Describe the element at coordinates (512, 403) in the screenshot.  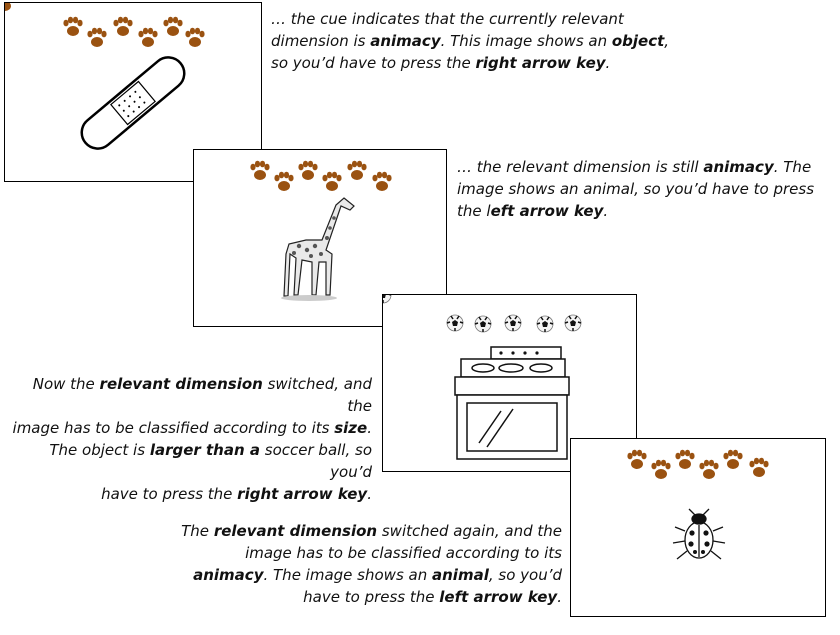
I see `oven-icon` at that location.